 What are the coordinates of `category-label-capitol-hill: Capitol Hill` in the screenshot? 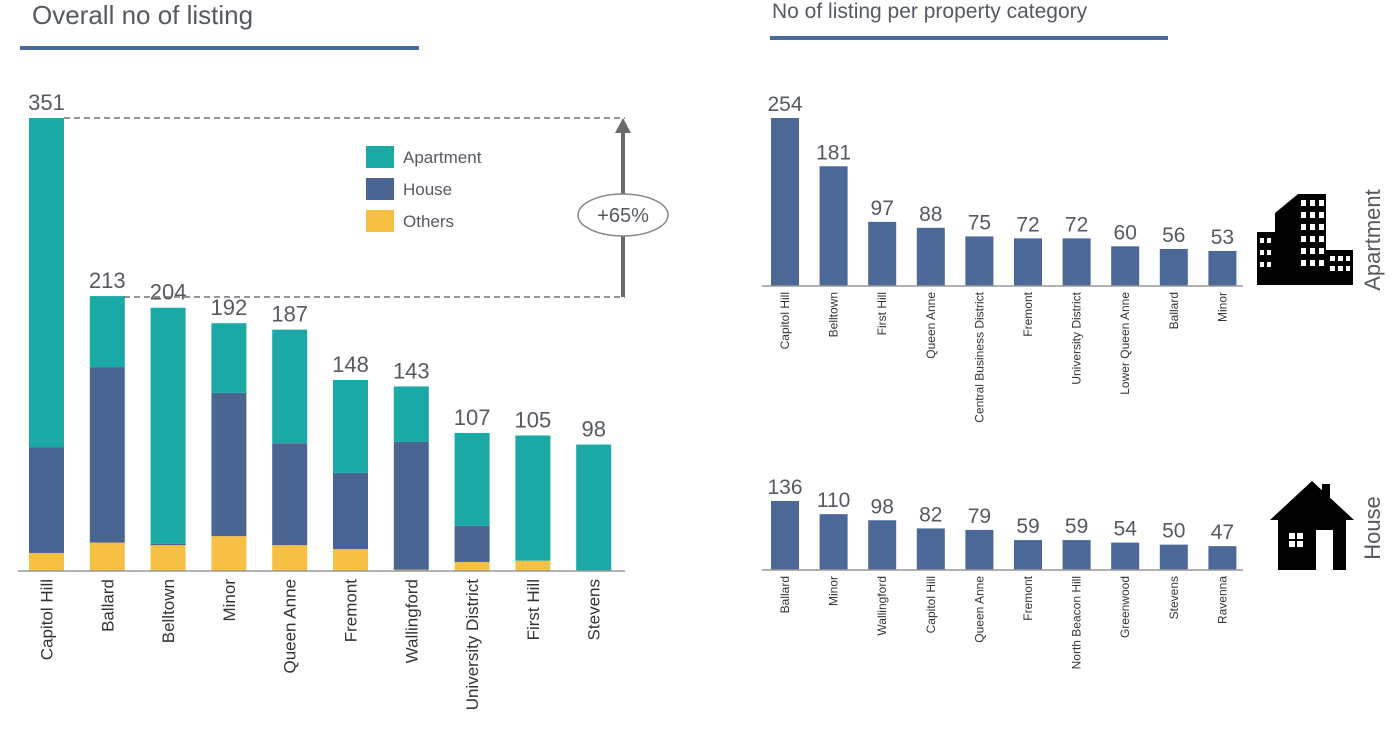 It's located at (47, 619).